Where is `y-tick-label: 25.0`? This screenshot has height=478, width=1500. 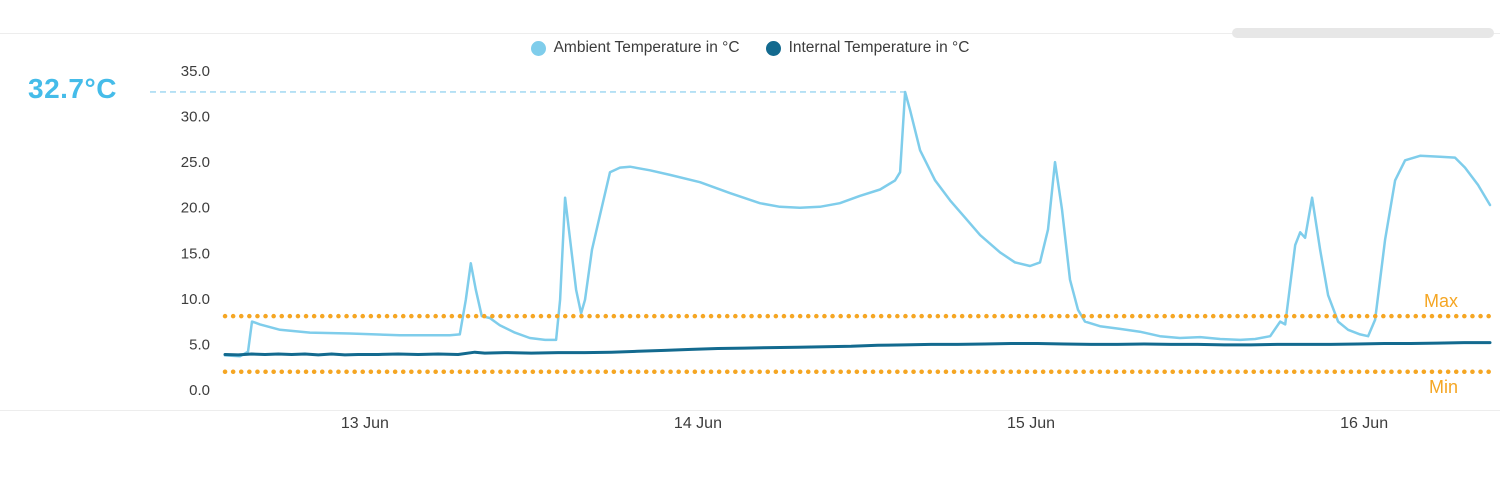
y-tick-label: 25.0 is located at coordinates (195, 162).